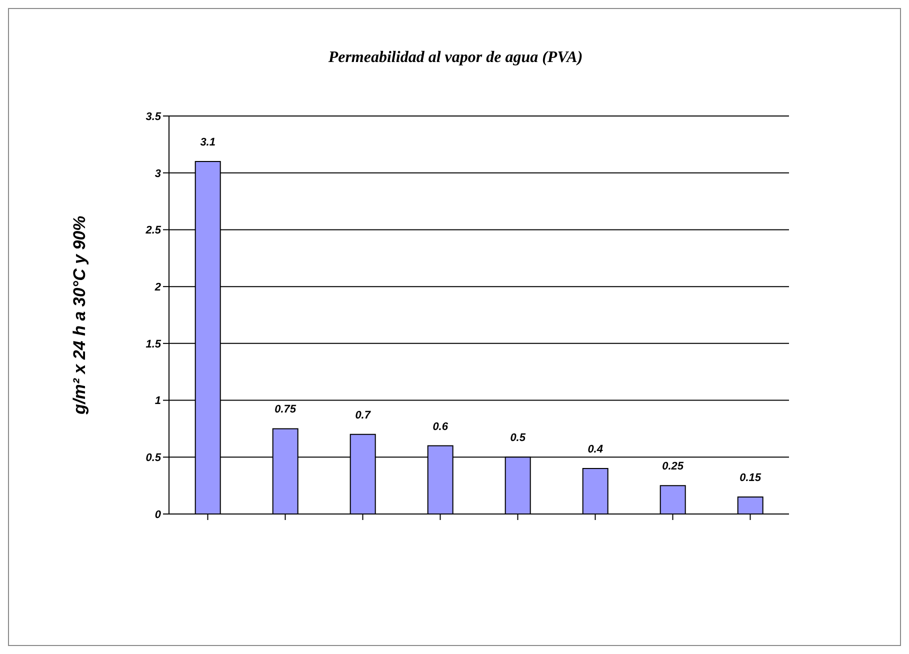  I want to click on y-axis-title: g/m² x 24 h a 30°C y 90%, so click(80, 316).